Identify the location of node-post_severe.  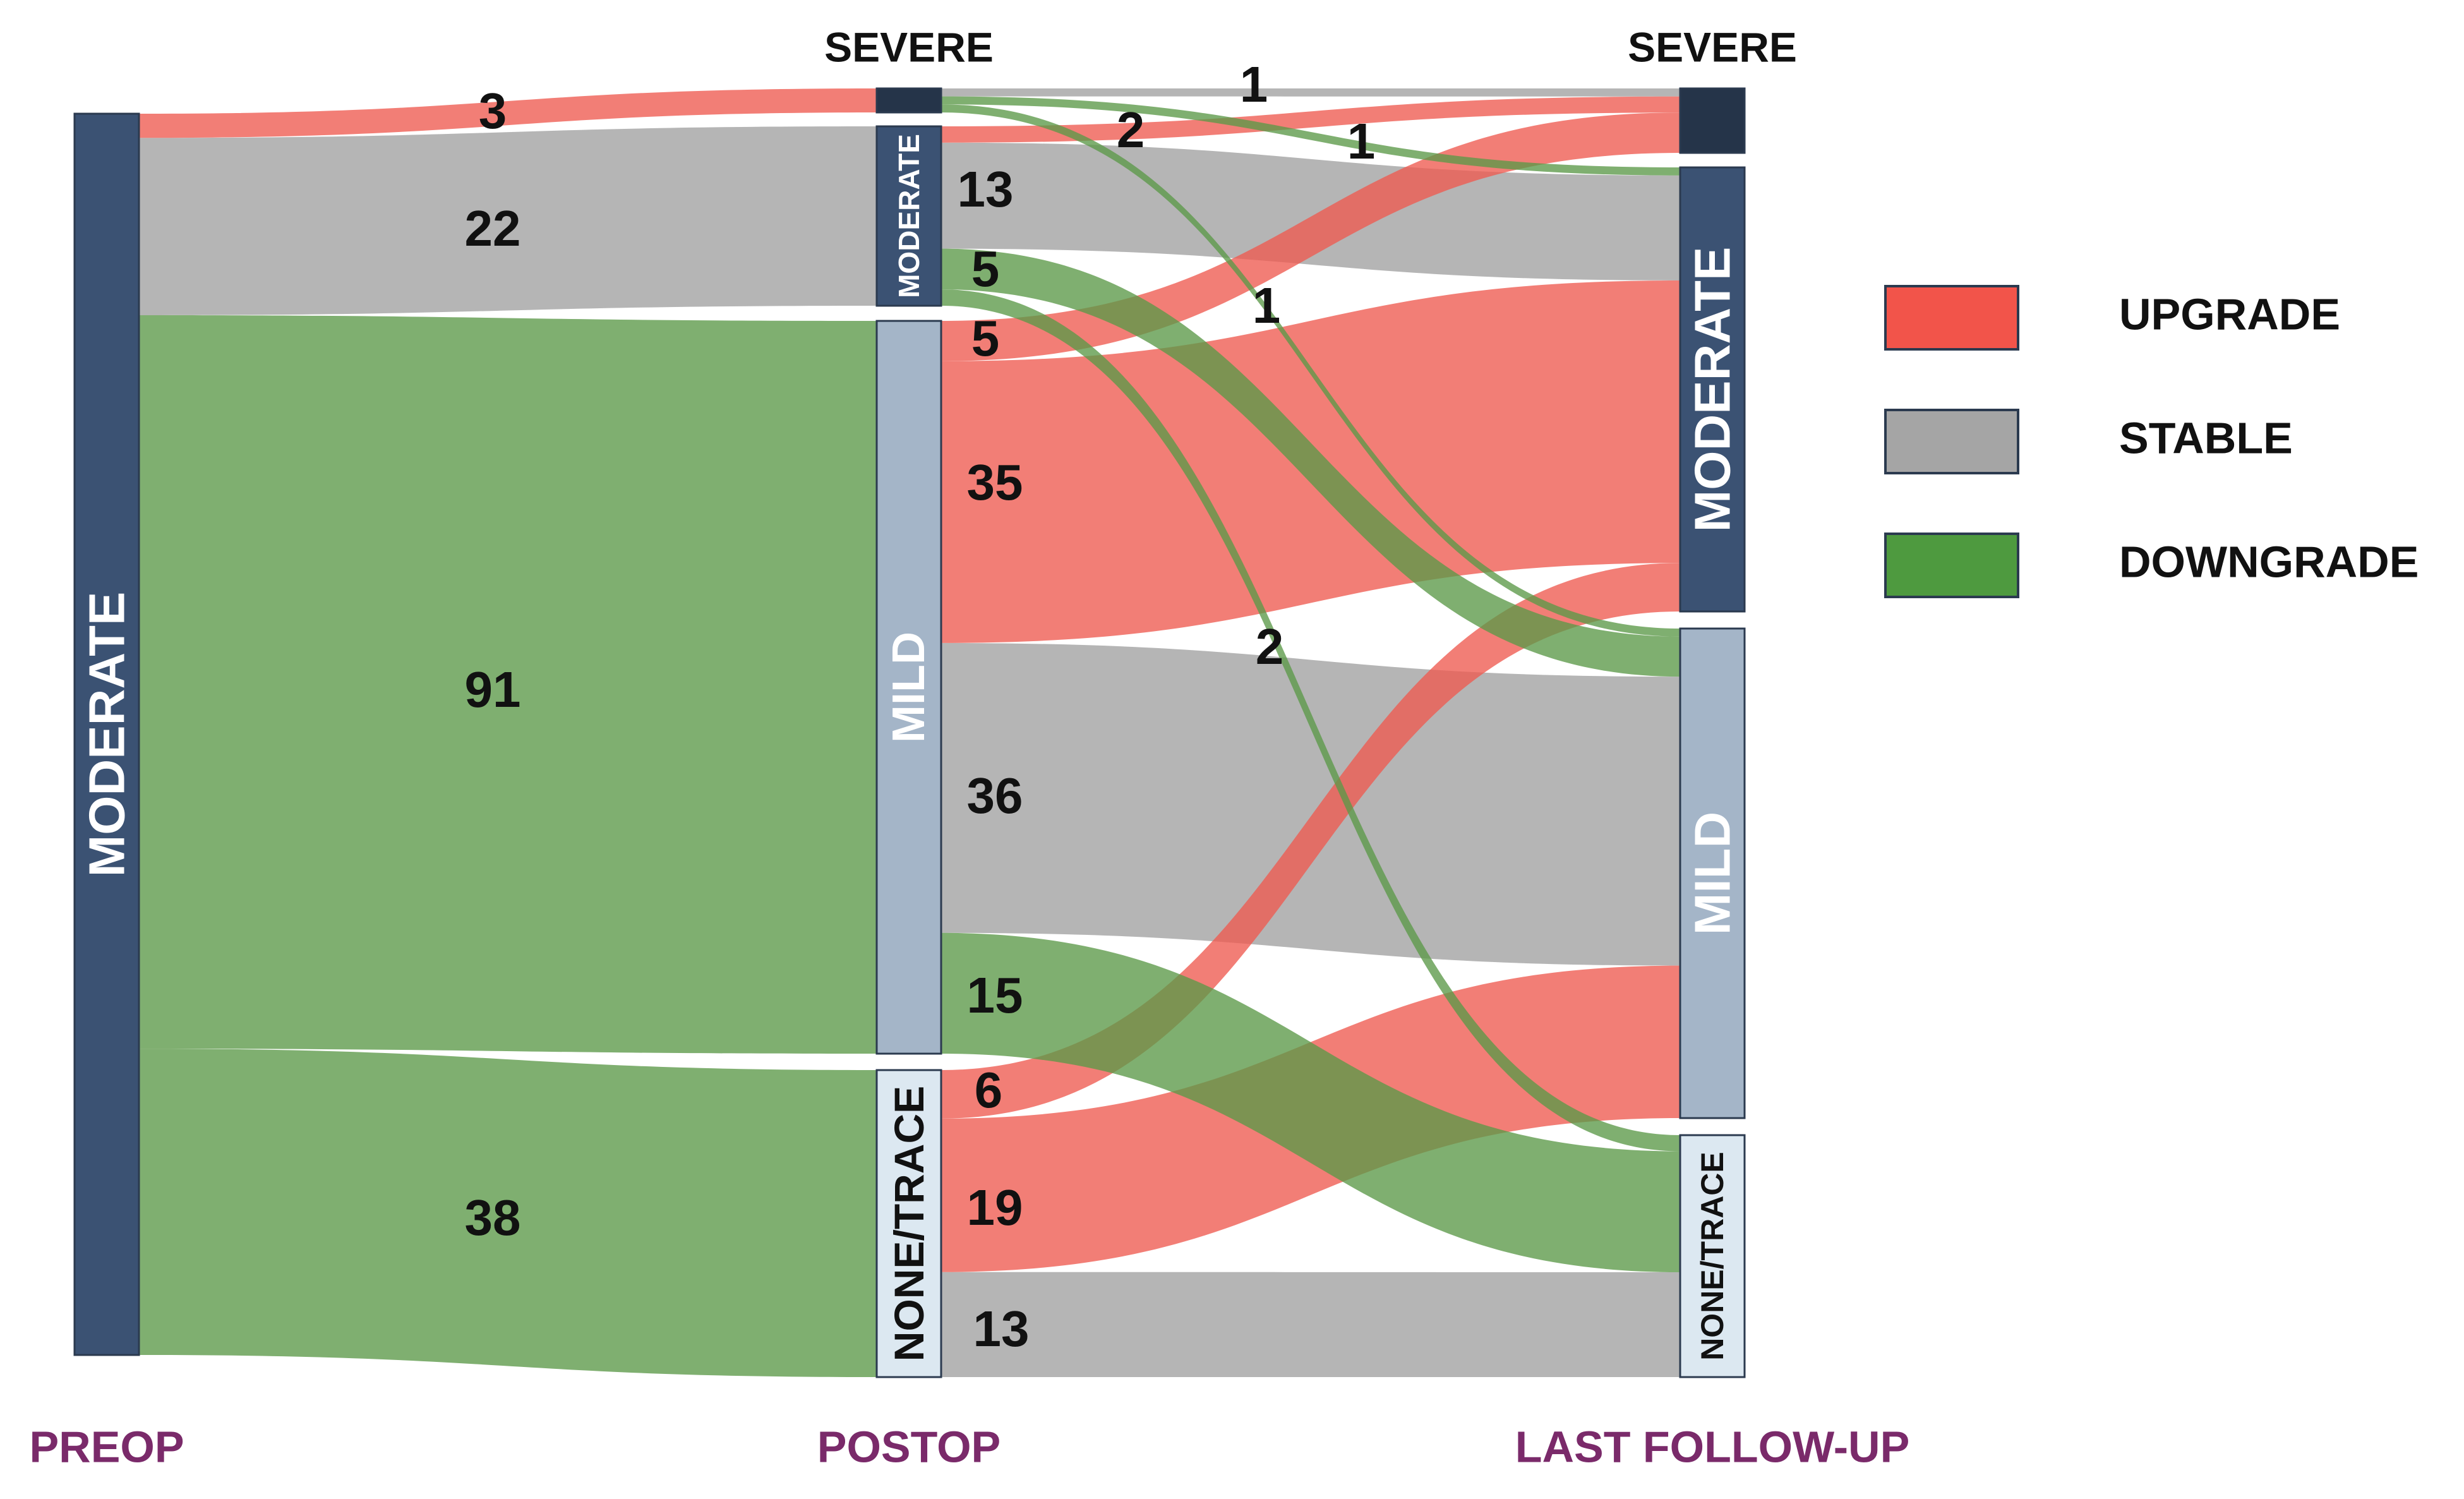
(908, 100).